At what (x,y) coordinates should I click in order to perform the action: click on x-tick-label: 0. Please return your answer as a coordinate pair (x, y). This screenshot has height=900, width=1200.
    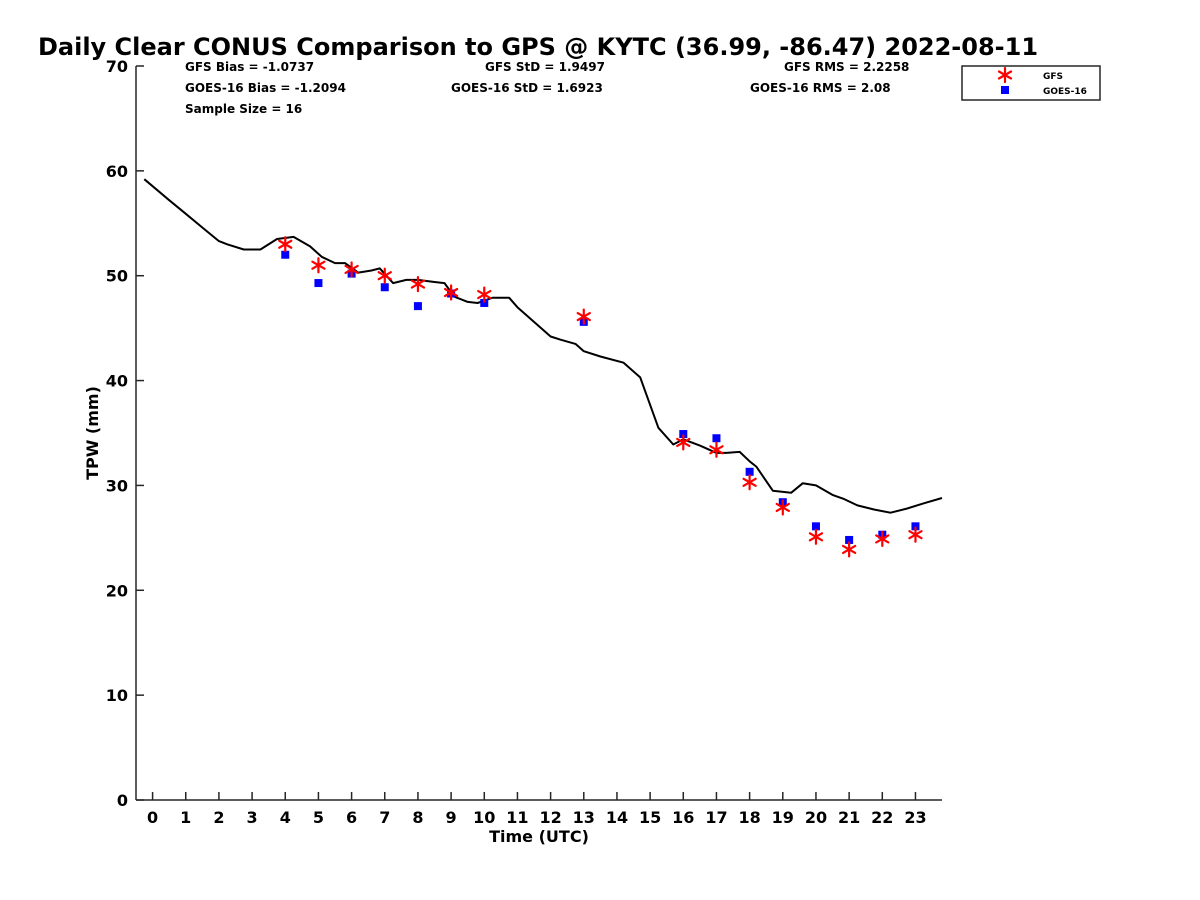
    Looking at the image, I should click on (152, 817).